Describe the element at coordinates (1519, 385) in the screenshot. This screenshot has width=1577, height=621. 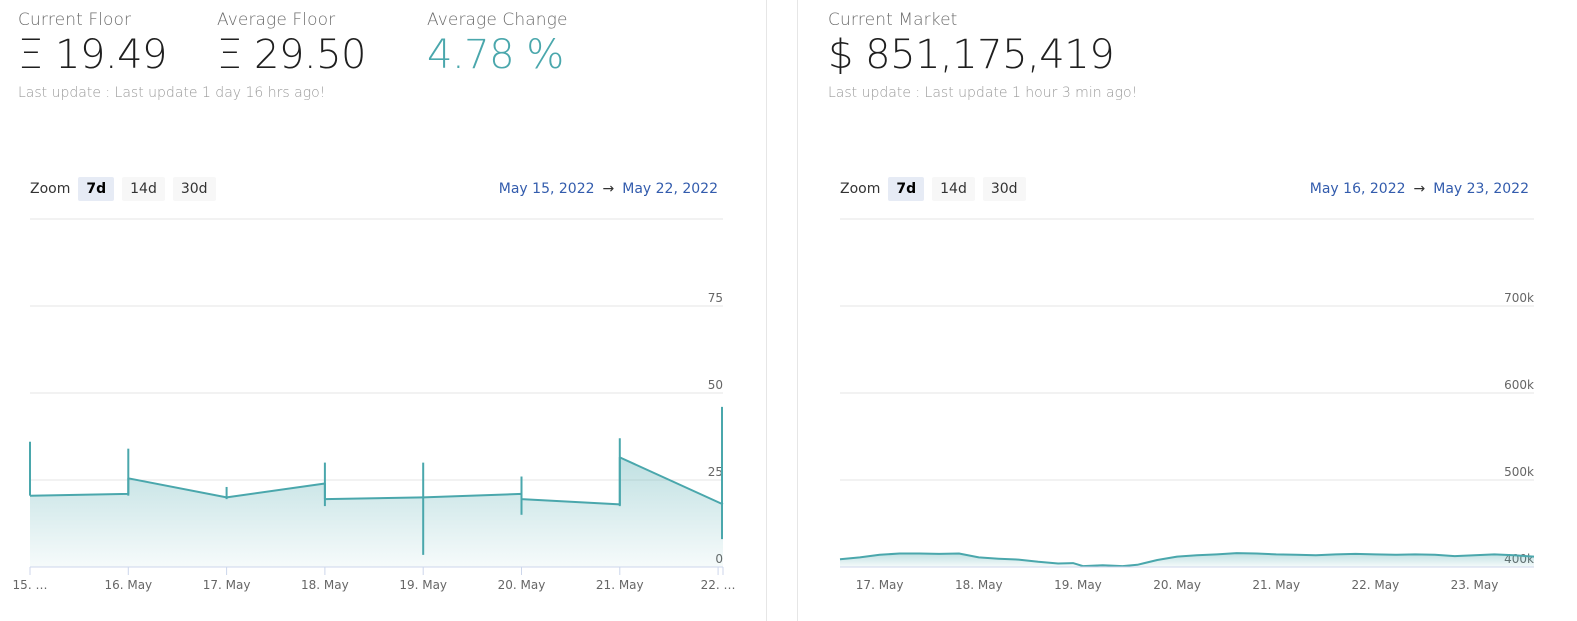
I see `y-tick-label: 600k` at that location.